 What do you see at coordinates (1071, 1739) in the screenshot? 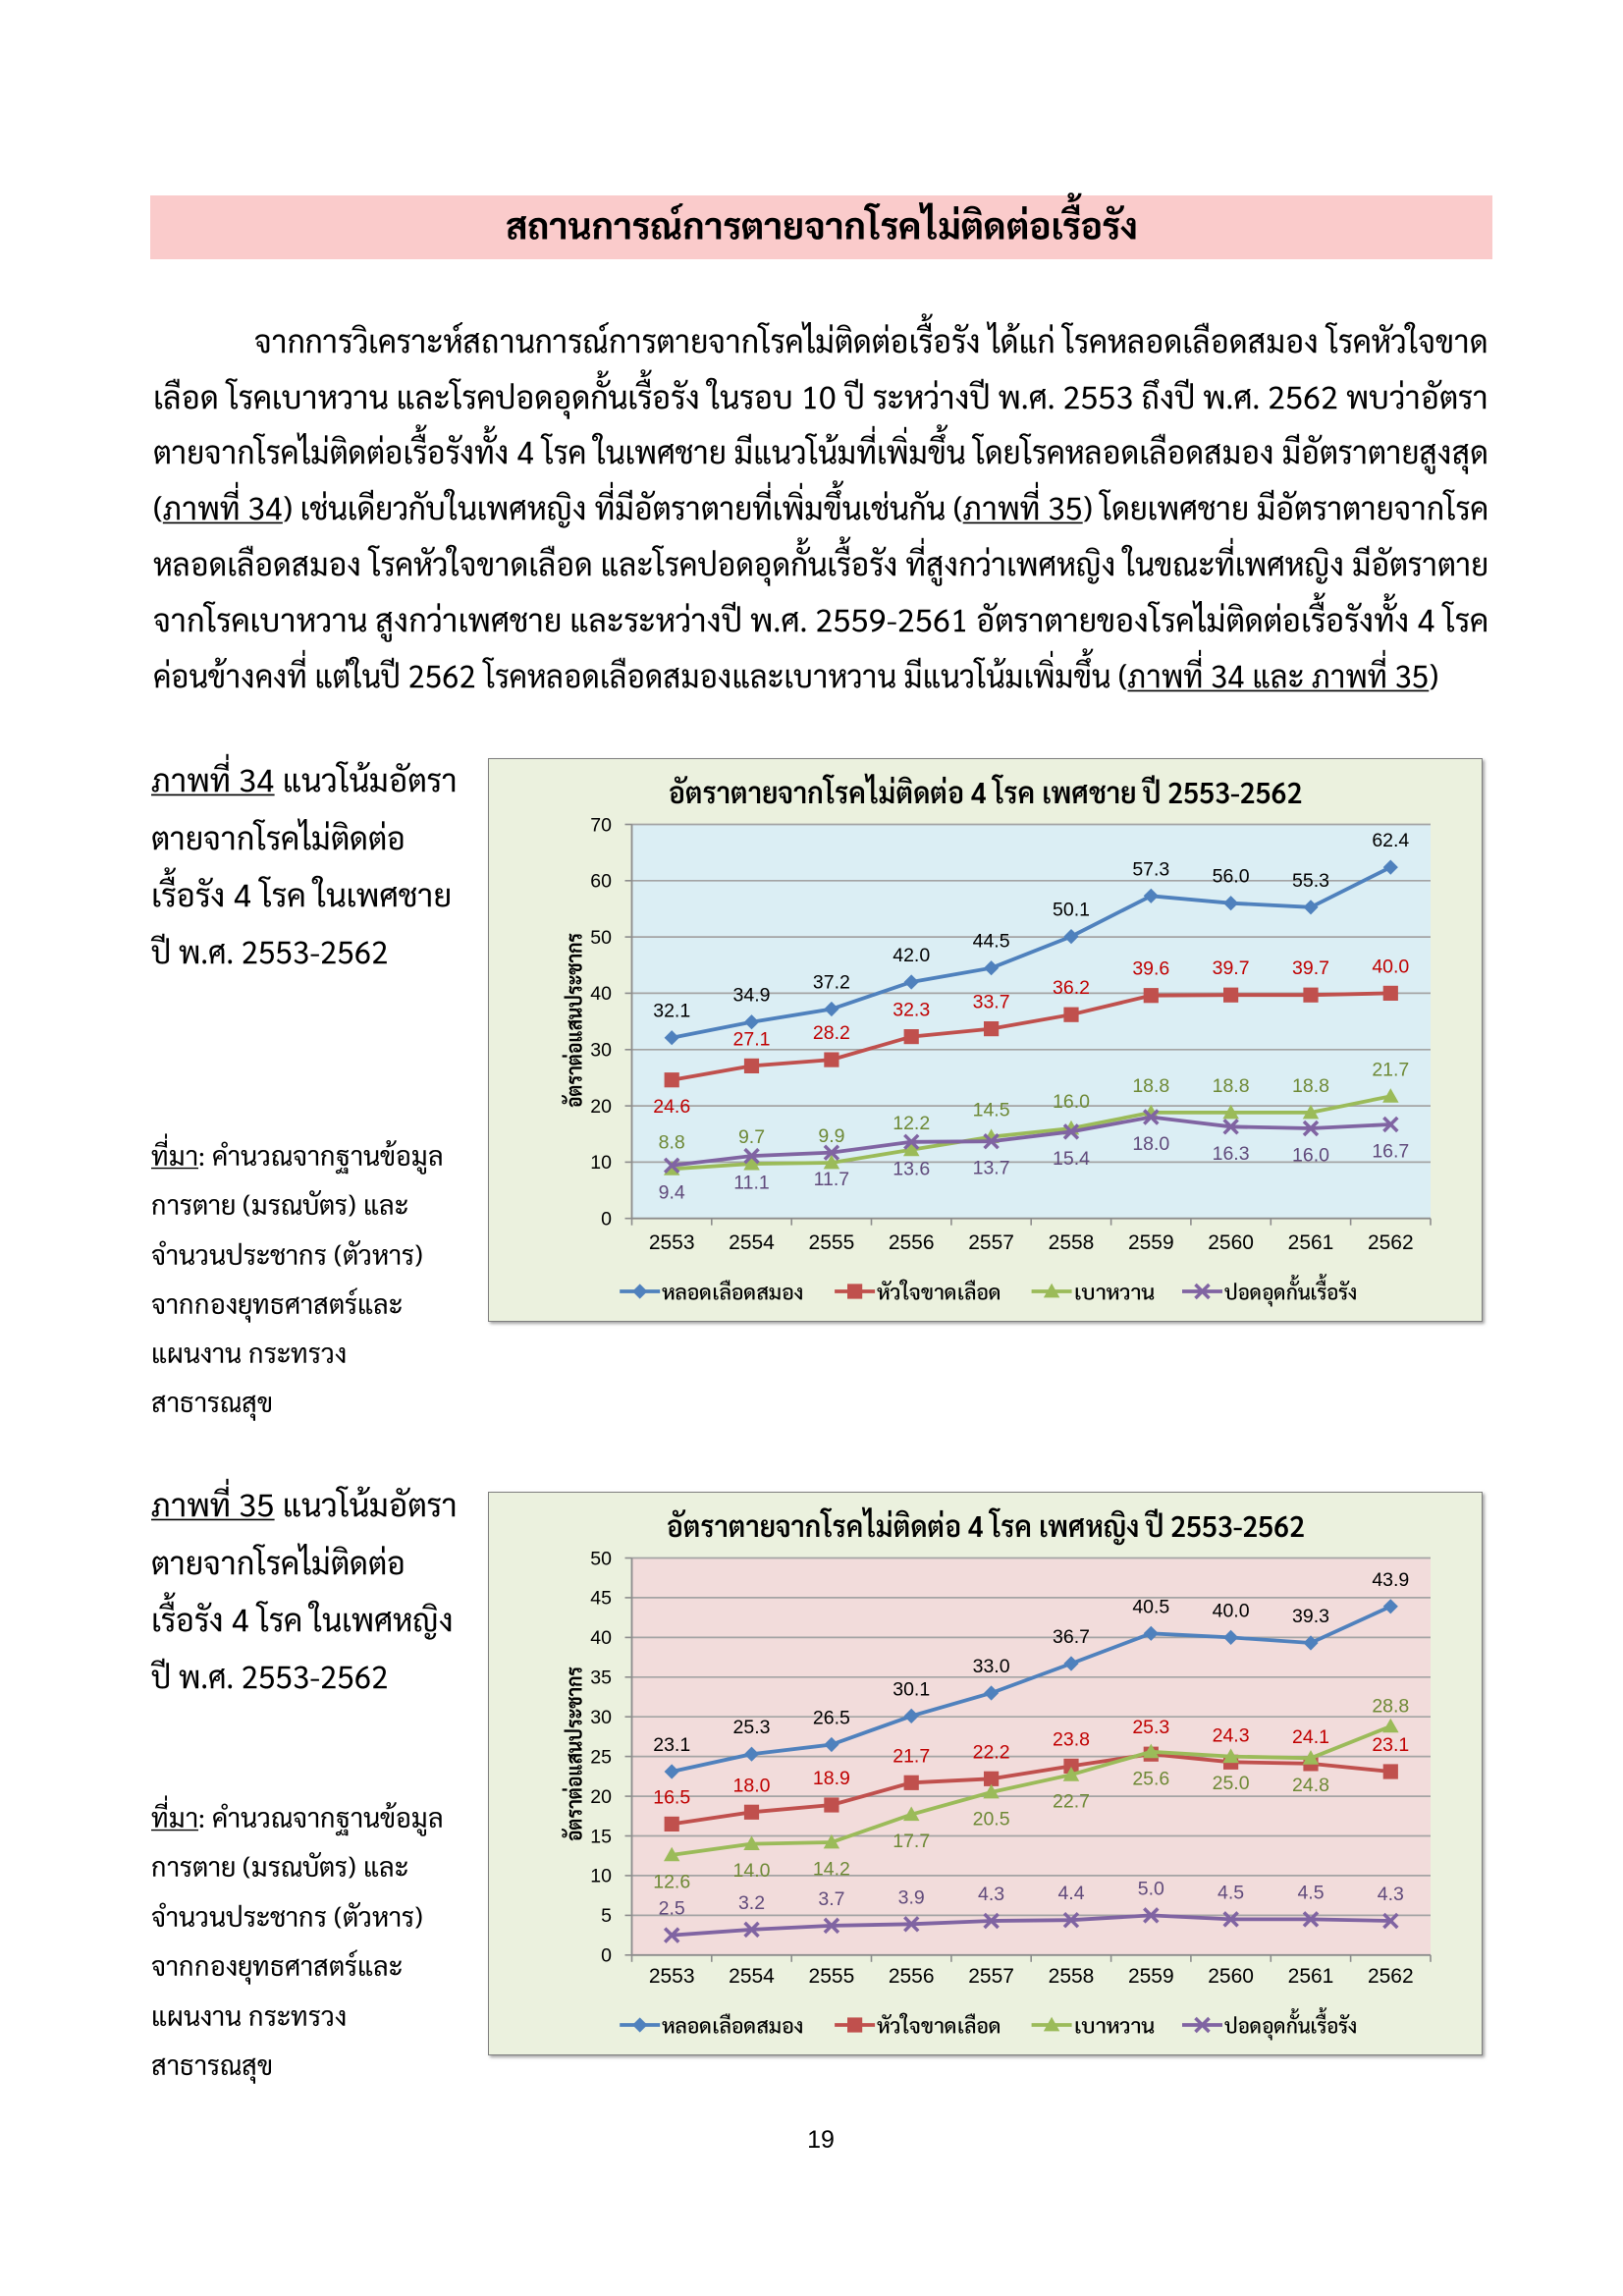
I see `svg-text: 23.8` at bounding box center [1071, 1739].